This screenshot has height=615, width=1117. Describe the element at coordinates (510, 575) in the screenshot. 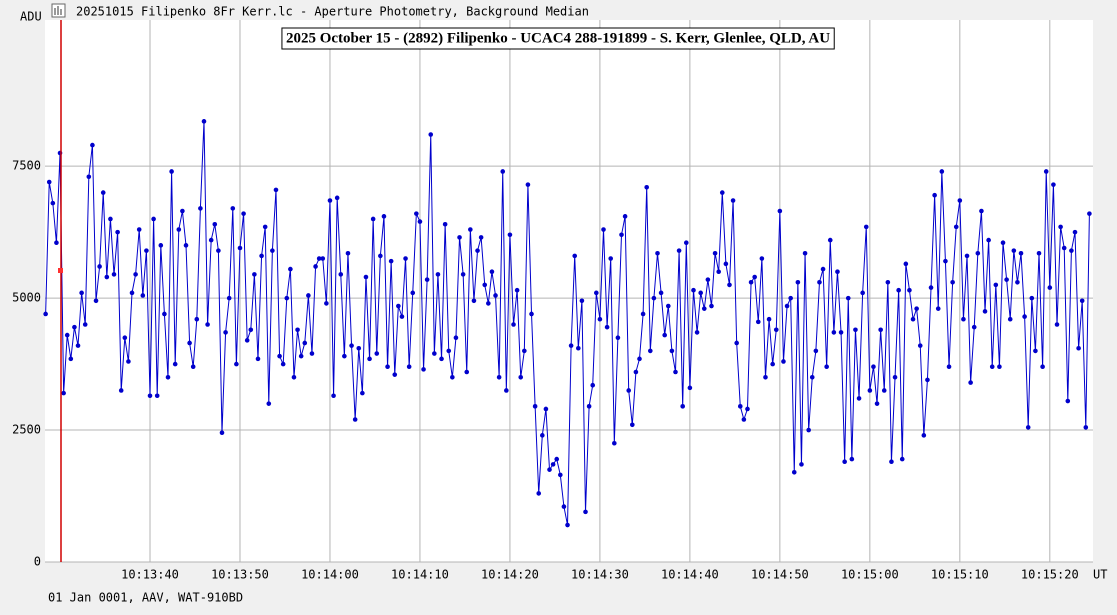

I see `x-tick-label: 10:14:20` at that location.